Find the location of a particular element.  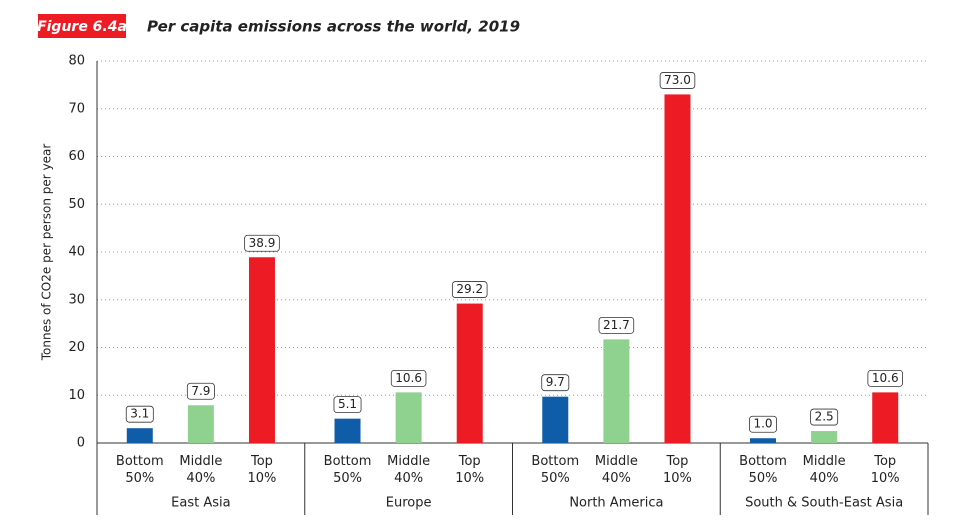

value-label: 2.5 is located at coordinates (824, 417).